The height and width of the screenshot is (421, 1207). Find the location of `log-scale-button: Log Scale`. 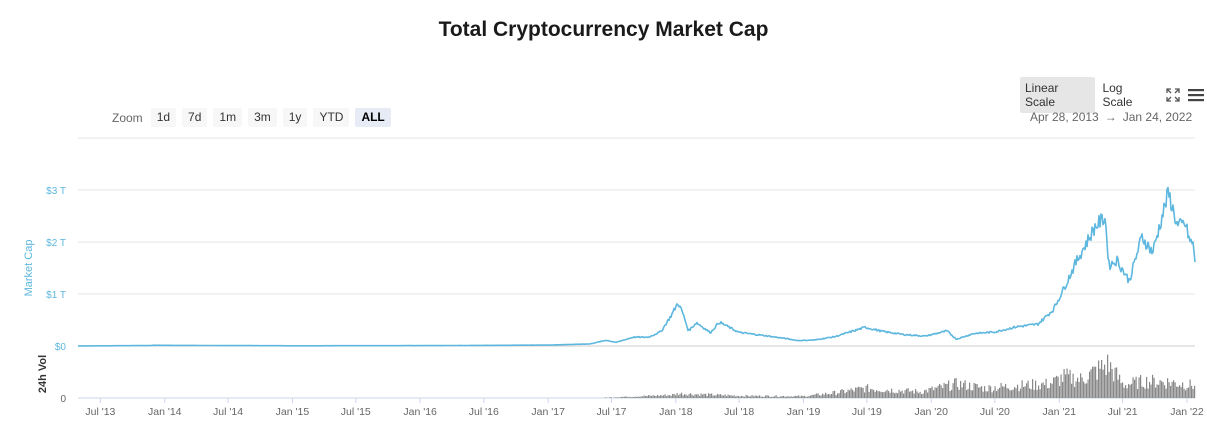

log-scale-button: Log Scale is located at coordinates (1128, 95).